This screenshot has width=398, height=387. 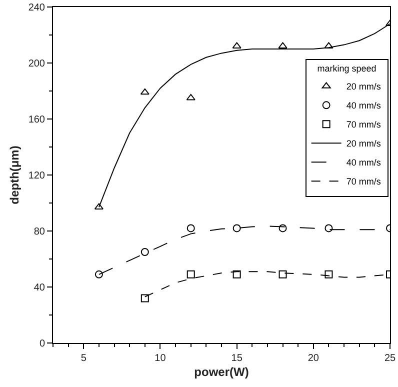 I want to click on y-tick-label: 200, so click(x=37, y=64).